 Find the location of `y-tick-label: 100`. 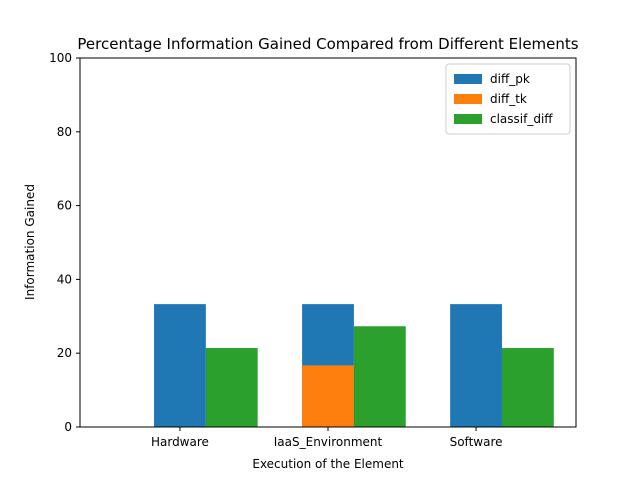

y-tick-label: 100 is located at coordinates (60, 58).